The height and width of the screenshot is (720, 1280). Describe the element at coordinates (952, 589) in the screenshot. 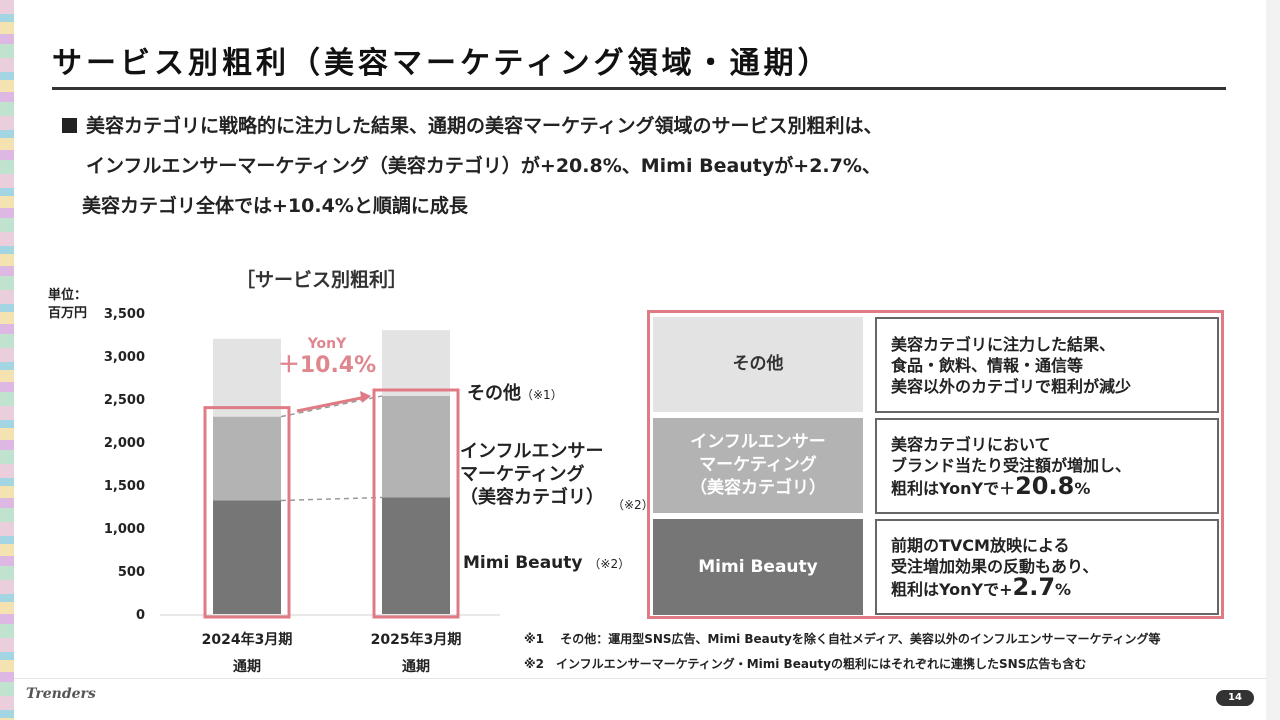

I see `panel-desc-mimi-prefix: 粗利はYonYで+` at that location.